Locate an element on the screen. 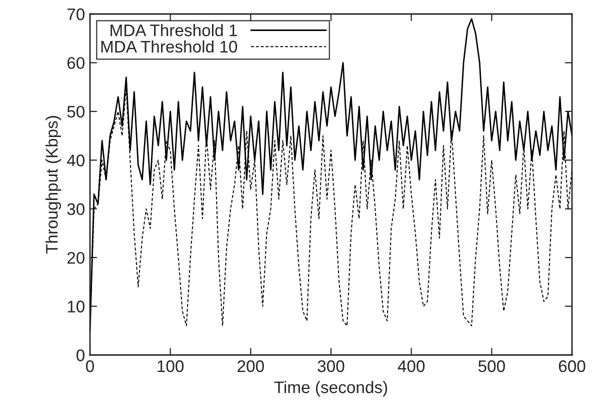 This screenshot has width=594, height=419. y-tick-label: 0 is located at coordinates (80, 355).